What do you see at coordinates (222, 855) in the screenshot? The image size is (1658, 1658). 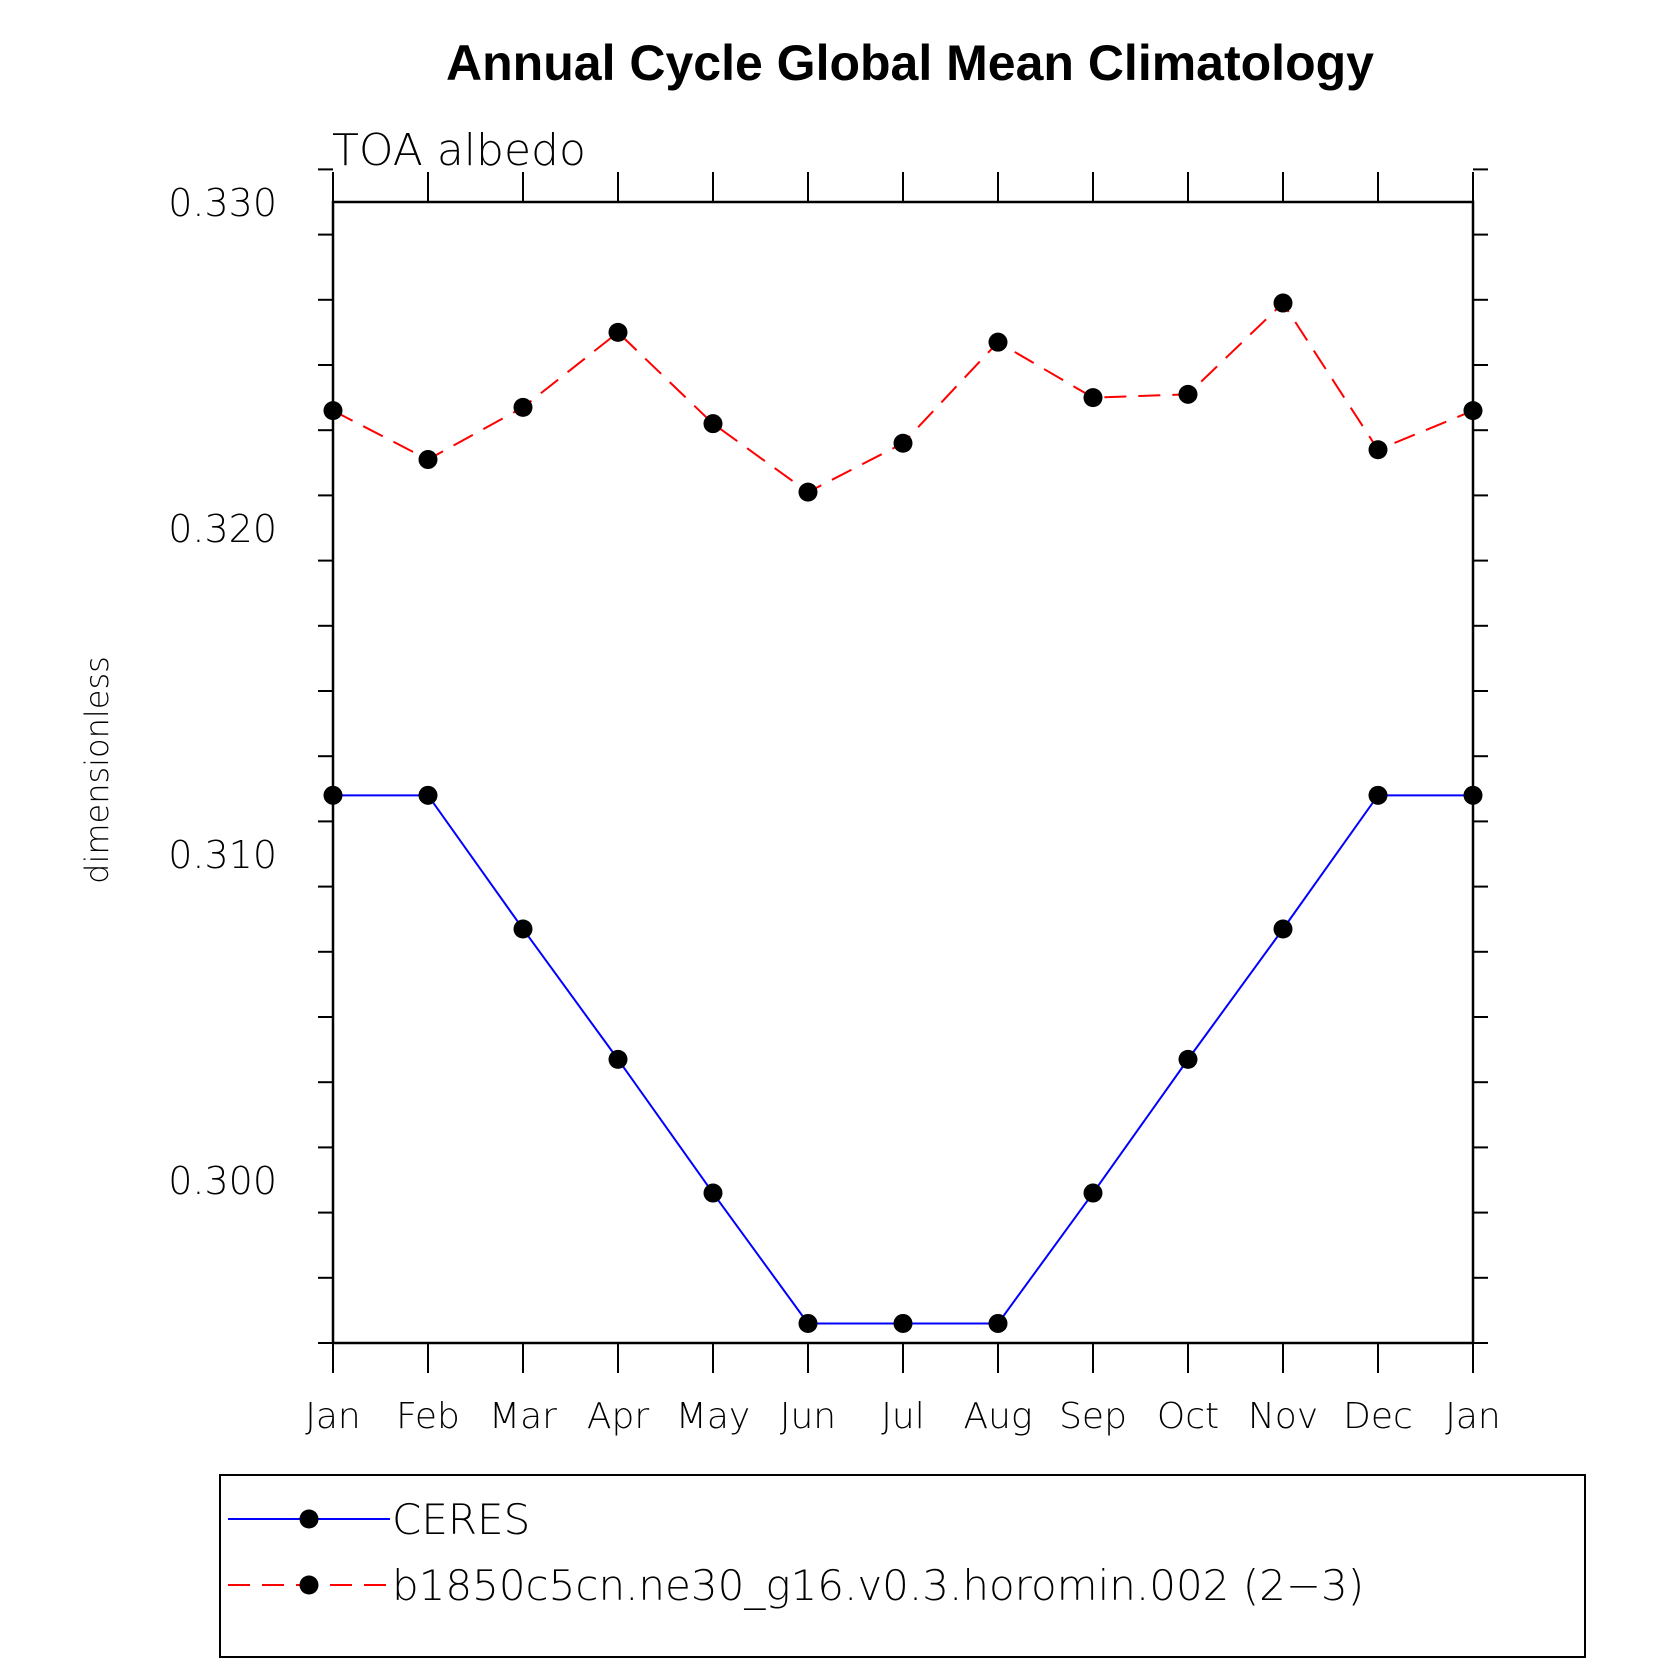 I see `y-tick-label: 0.310` at bounding box center [222, 855].